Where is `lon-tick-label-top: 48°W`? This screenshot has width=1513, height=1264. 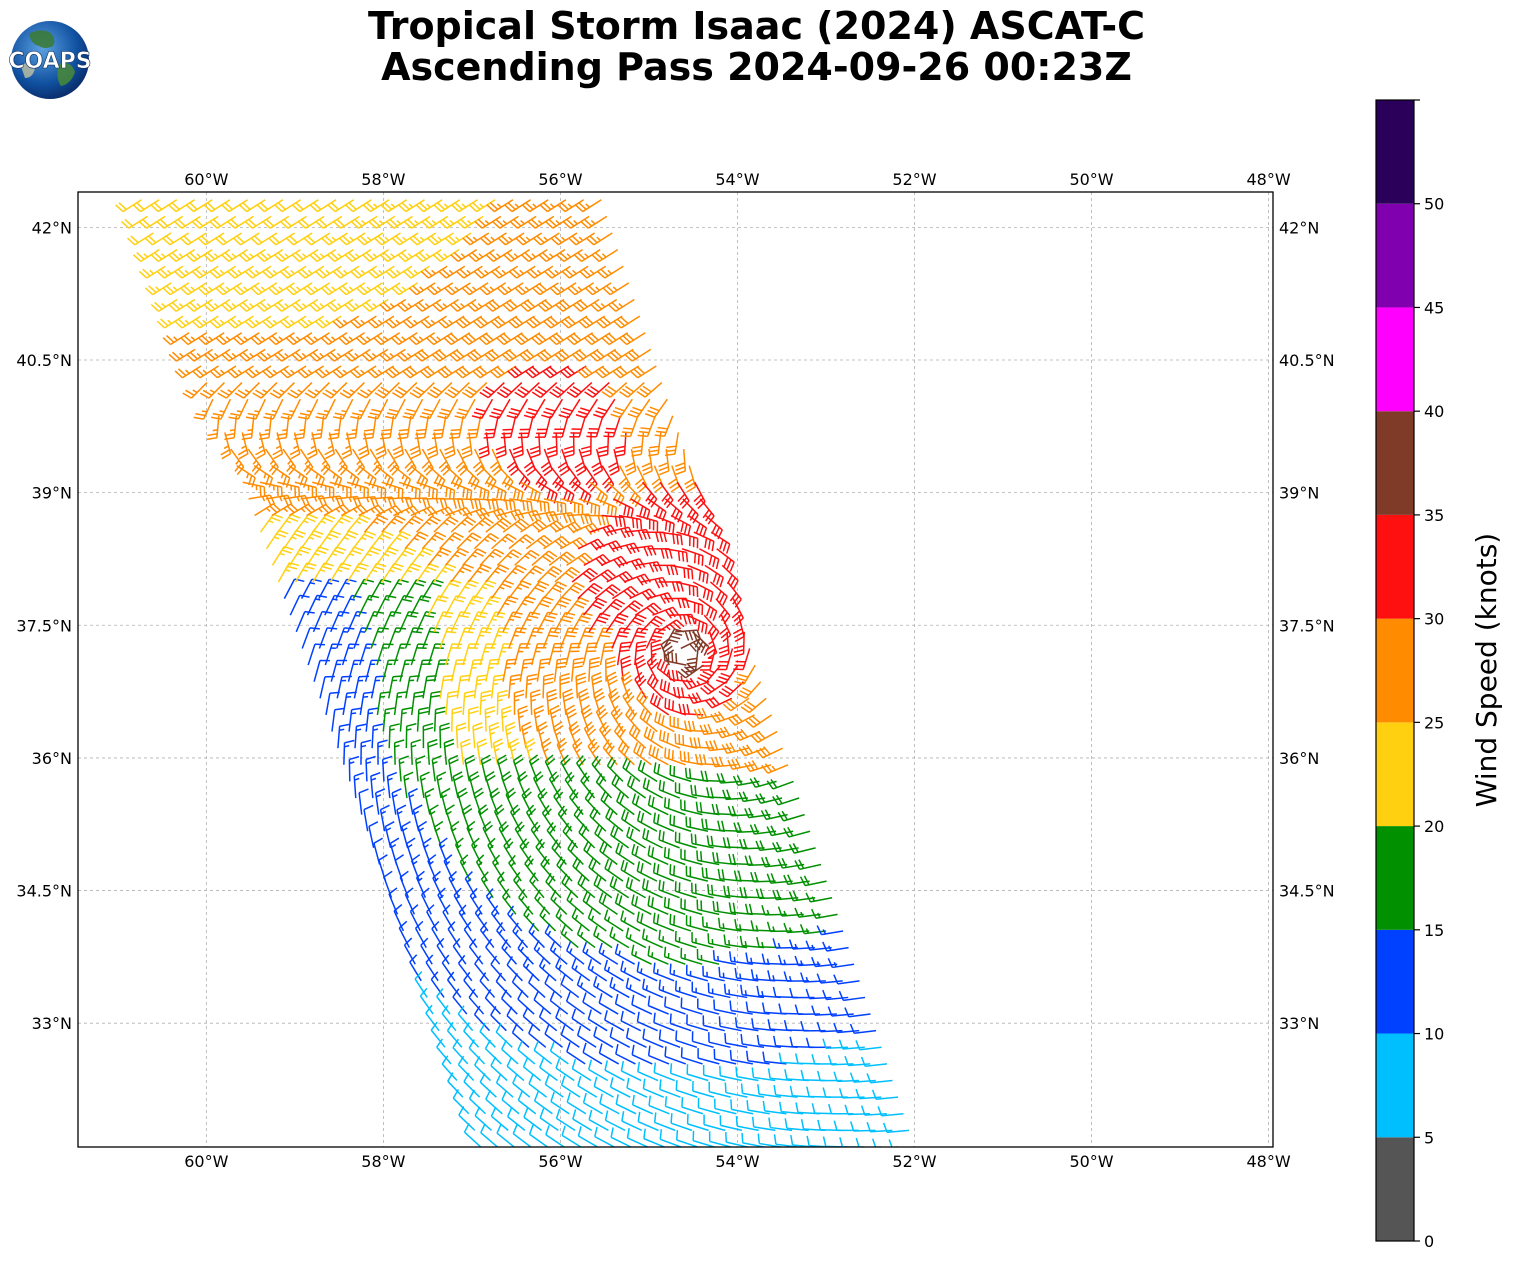
lon-tick-label-top: 48°W is located at coordinates (1268, 179).